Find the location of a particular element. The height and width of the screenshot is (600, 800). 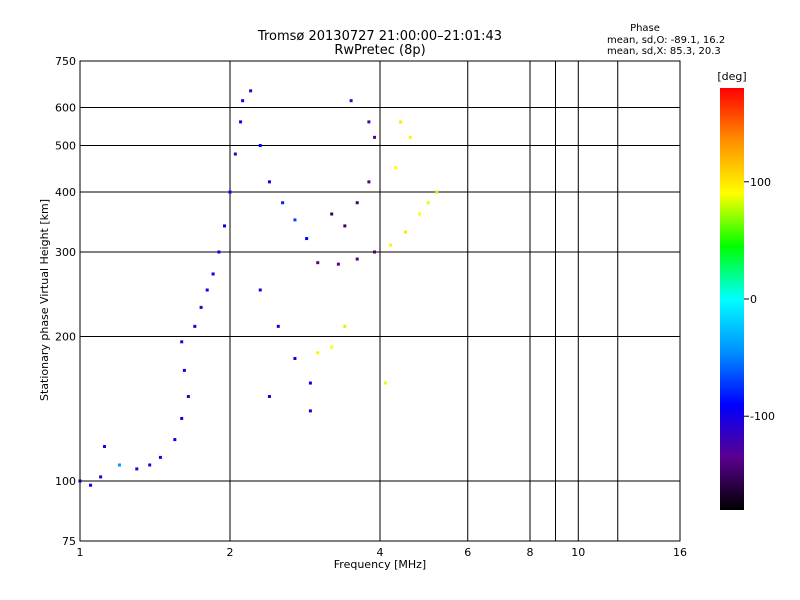

x-tick-label: 16 is located at coordinates (680, 552).